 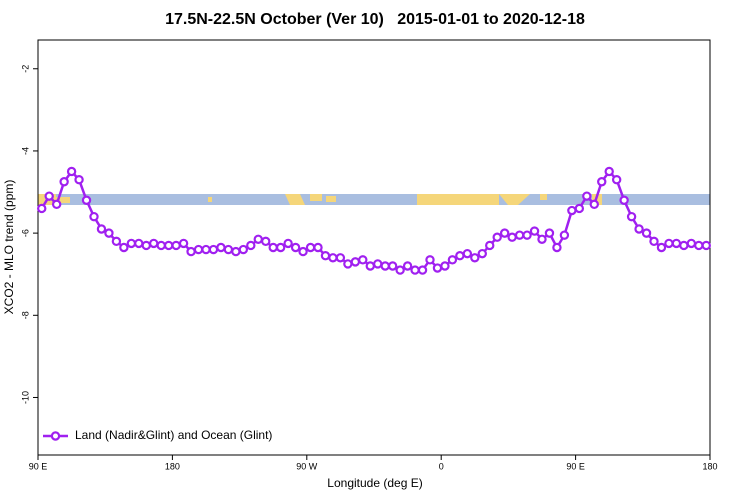 I want to click on y-axis-label: XCO2 - MLO trend (ppm), so click(x=9, y=247).